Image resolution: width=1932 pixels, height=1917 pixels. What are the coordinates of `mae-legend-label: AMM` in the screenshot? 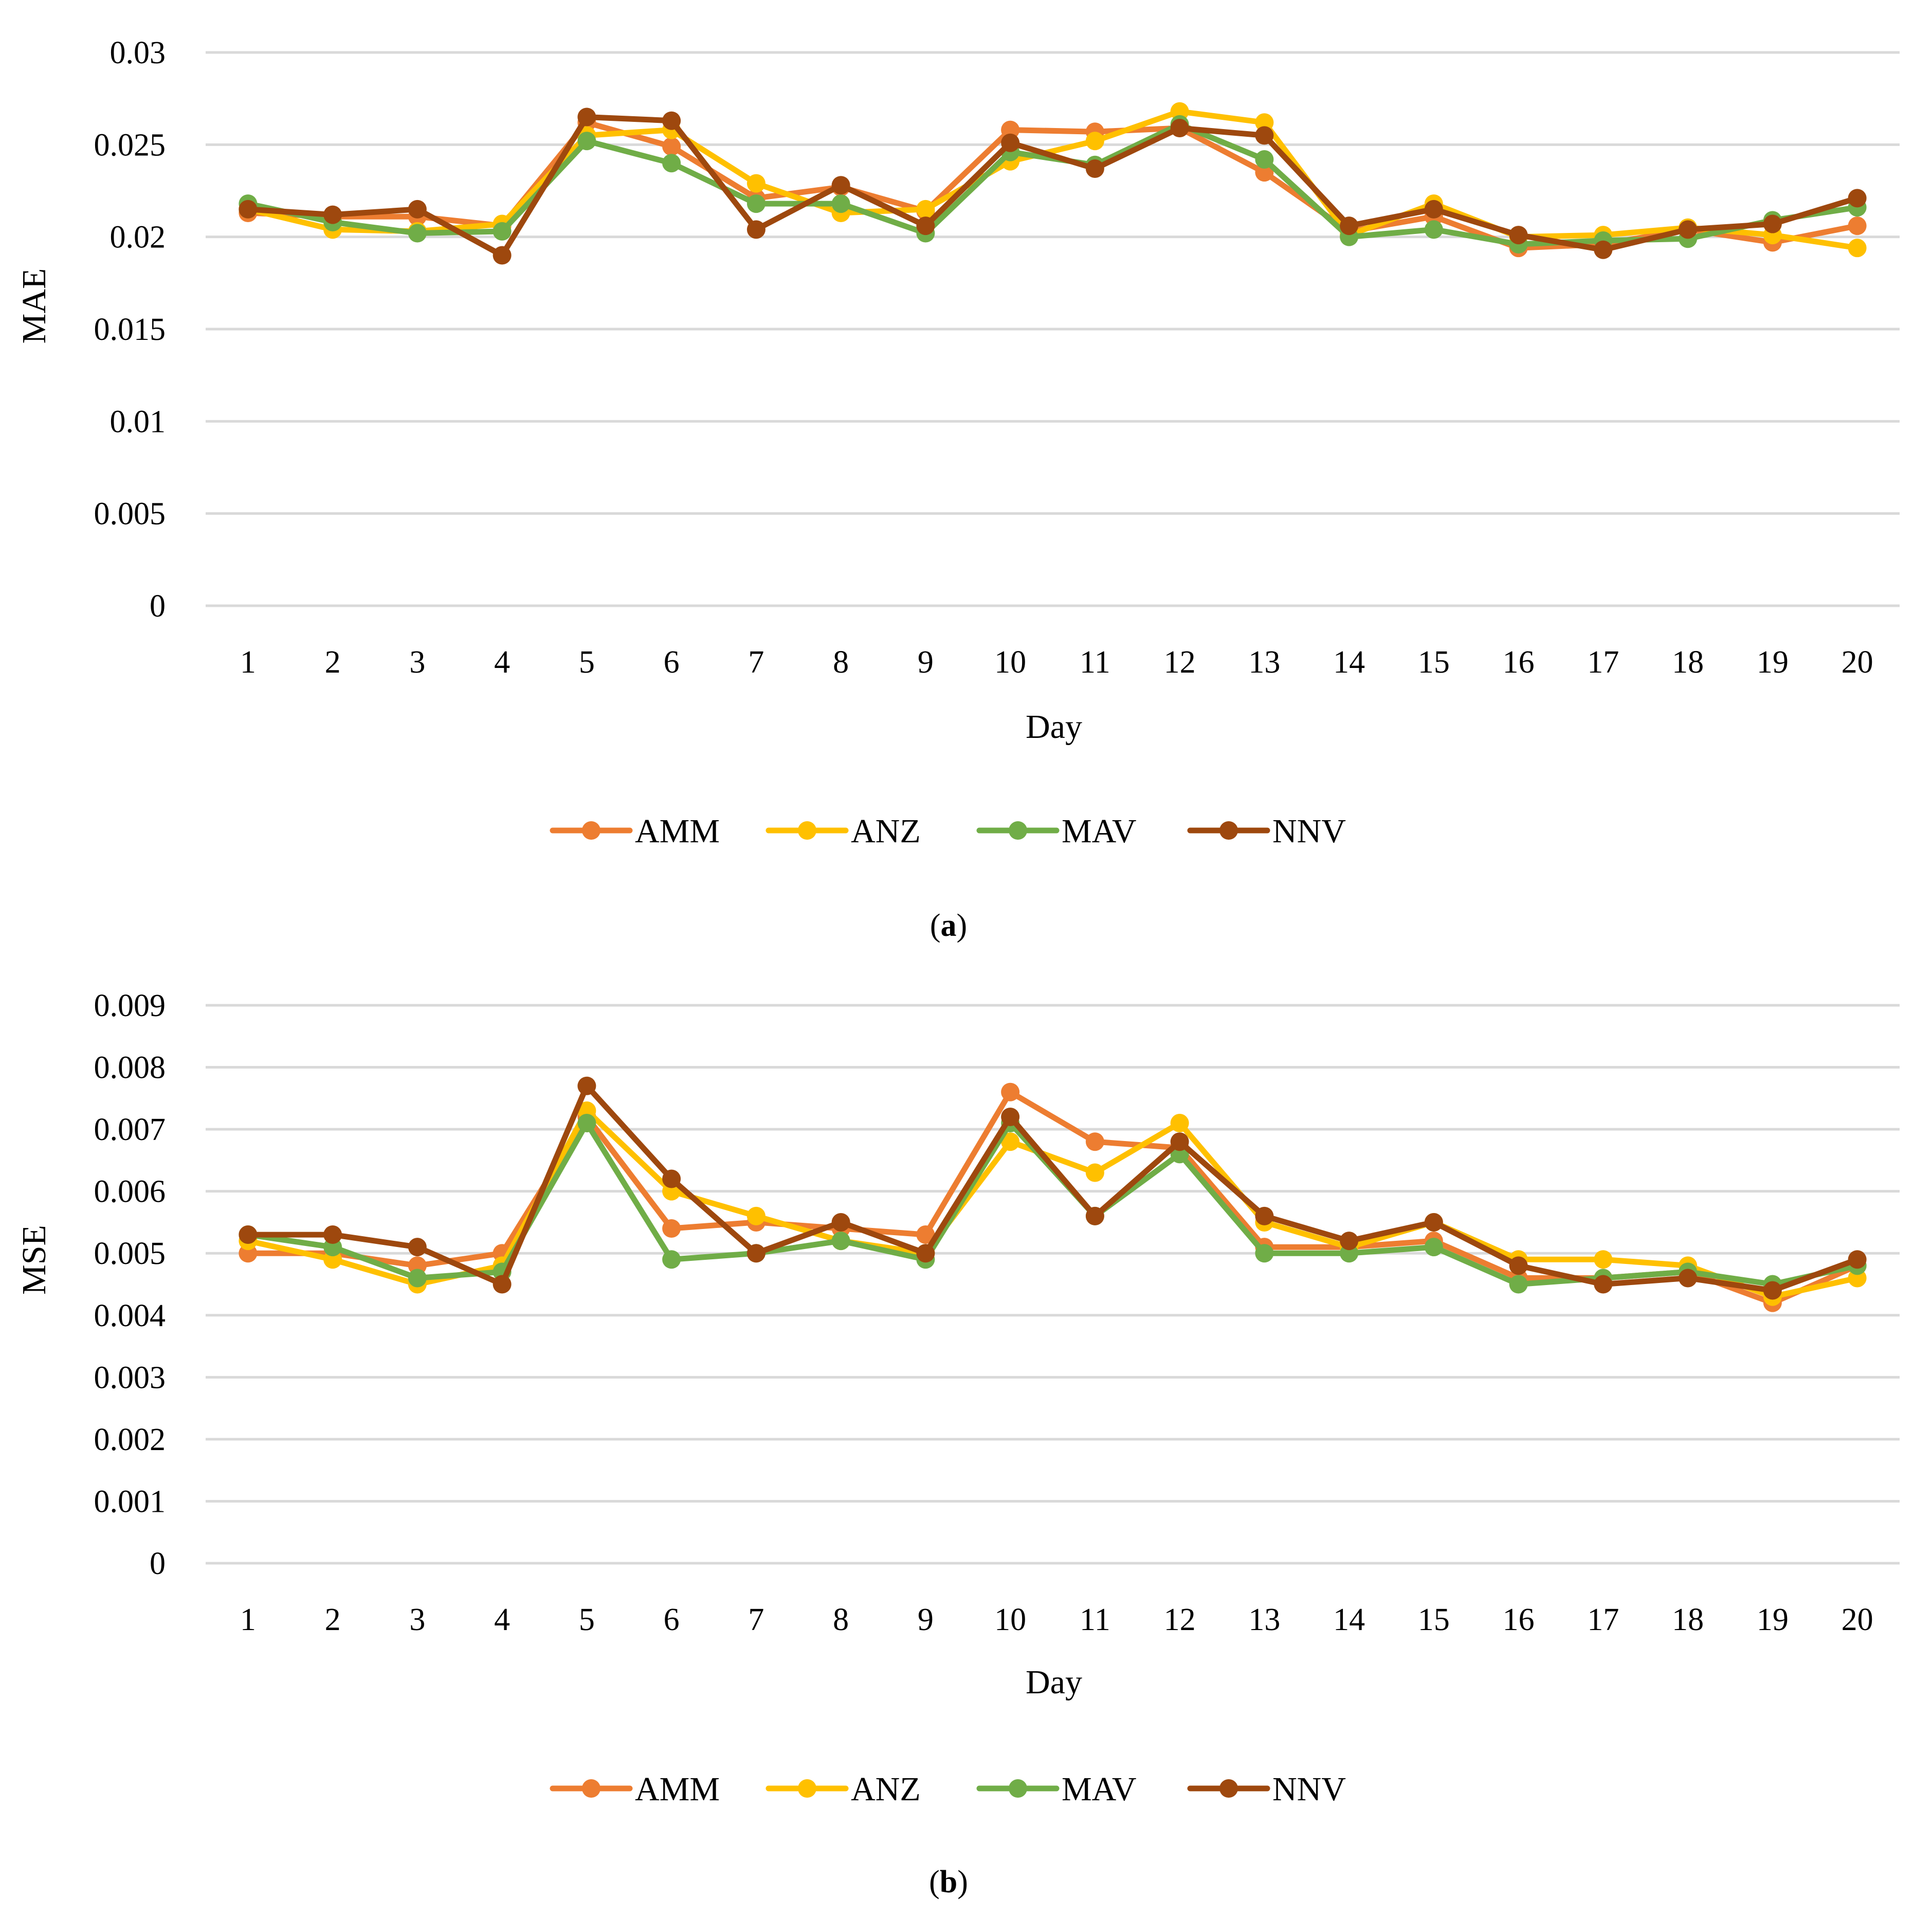 It's located at (678, 831).